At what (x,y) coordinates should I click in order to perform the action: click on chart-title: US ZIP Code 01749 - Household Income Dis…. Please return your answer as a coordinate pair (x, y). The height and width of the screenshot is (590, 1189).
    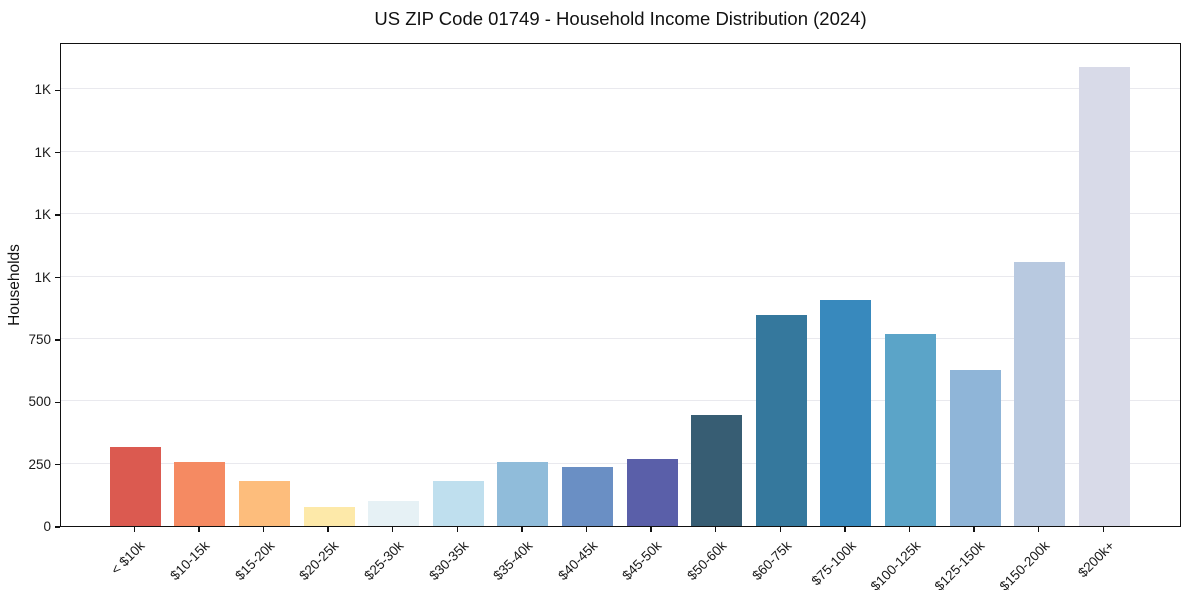
    Looking at the image, I should click on (620, 18).